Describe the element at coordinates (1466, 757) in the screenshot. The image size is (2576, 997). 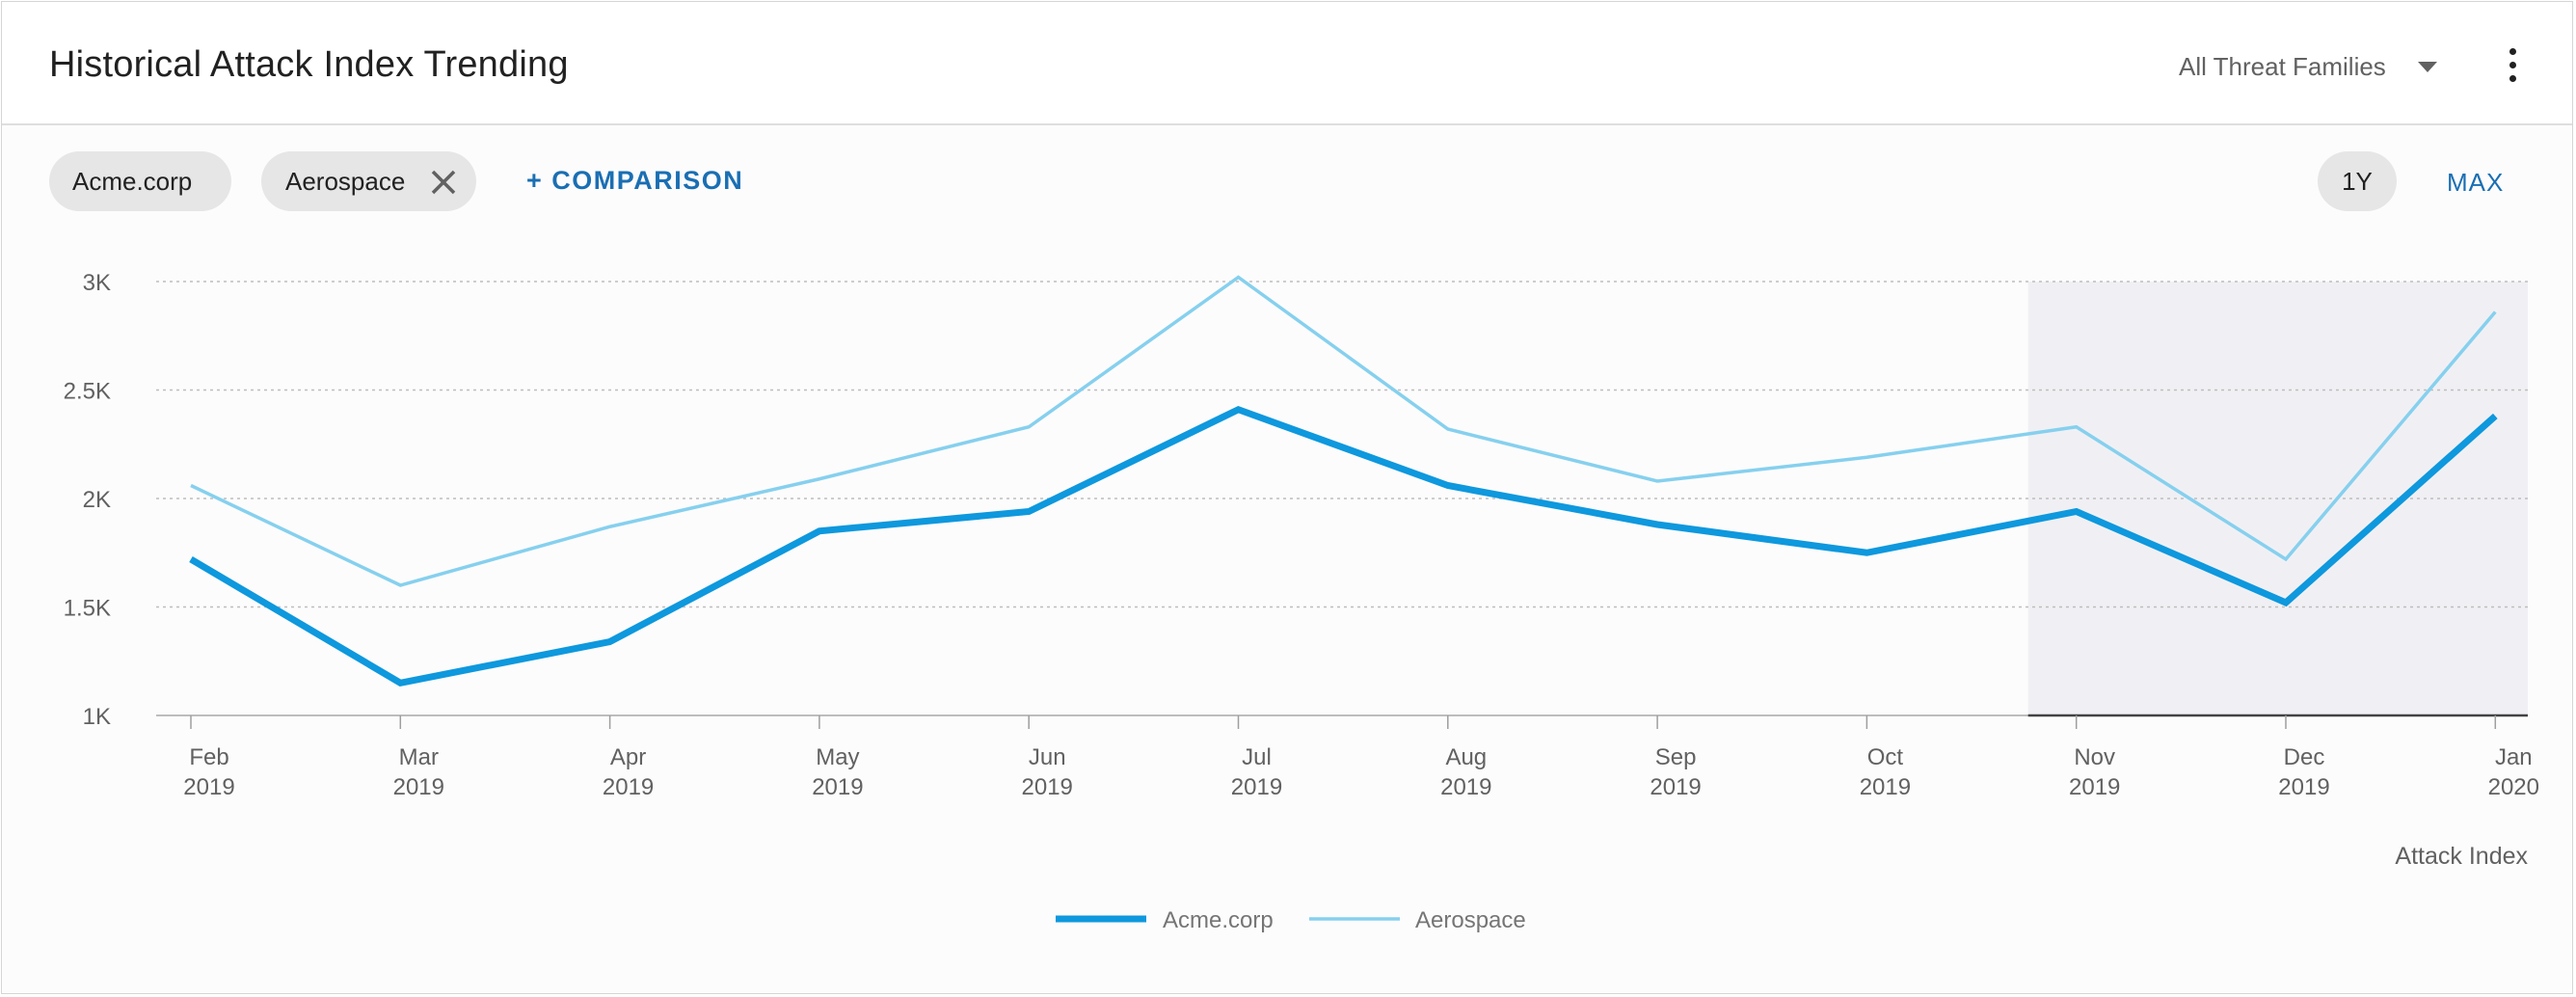
I see `x-tick-label-month: Aug` at that location.